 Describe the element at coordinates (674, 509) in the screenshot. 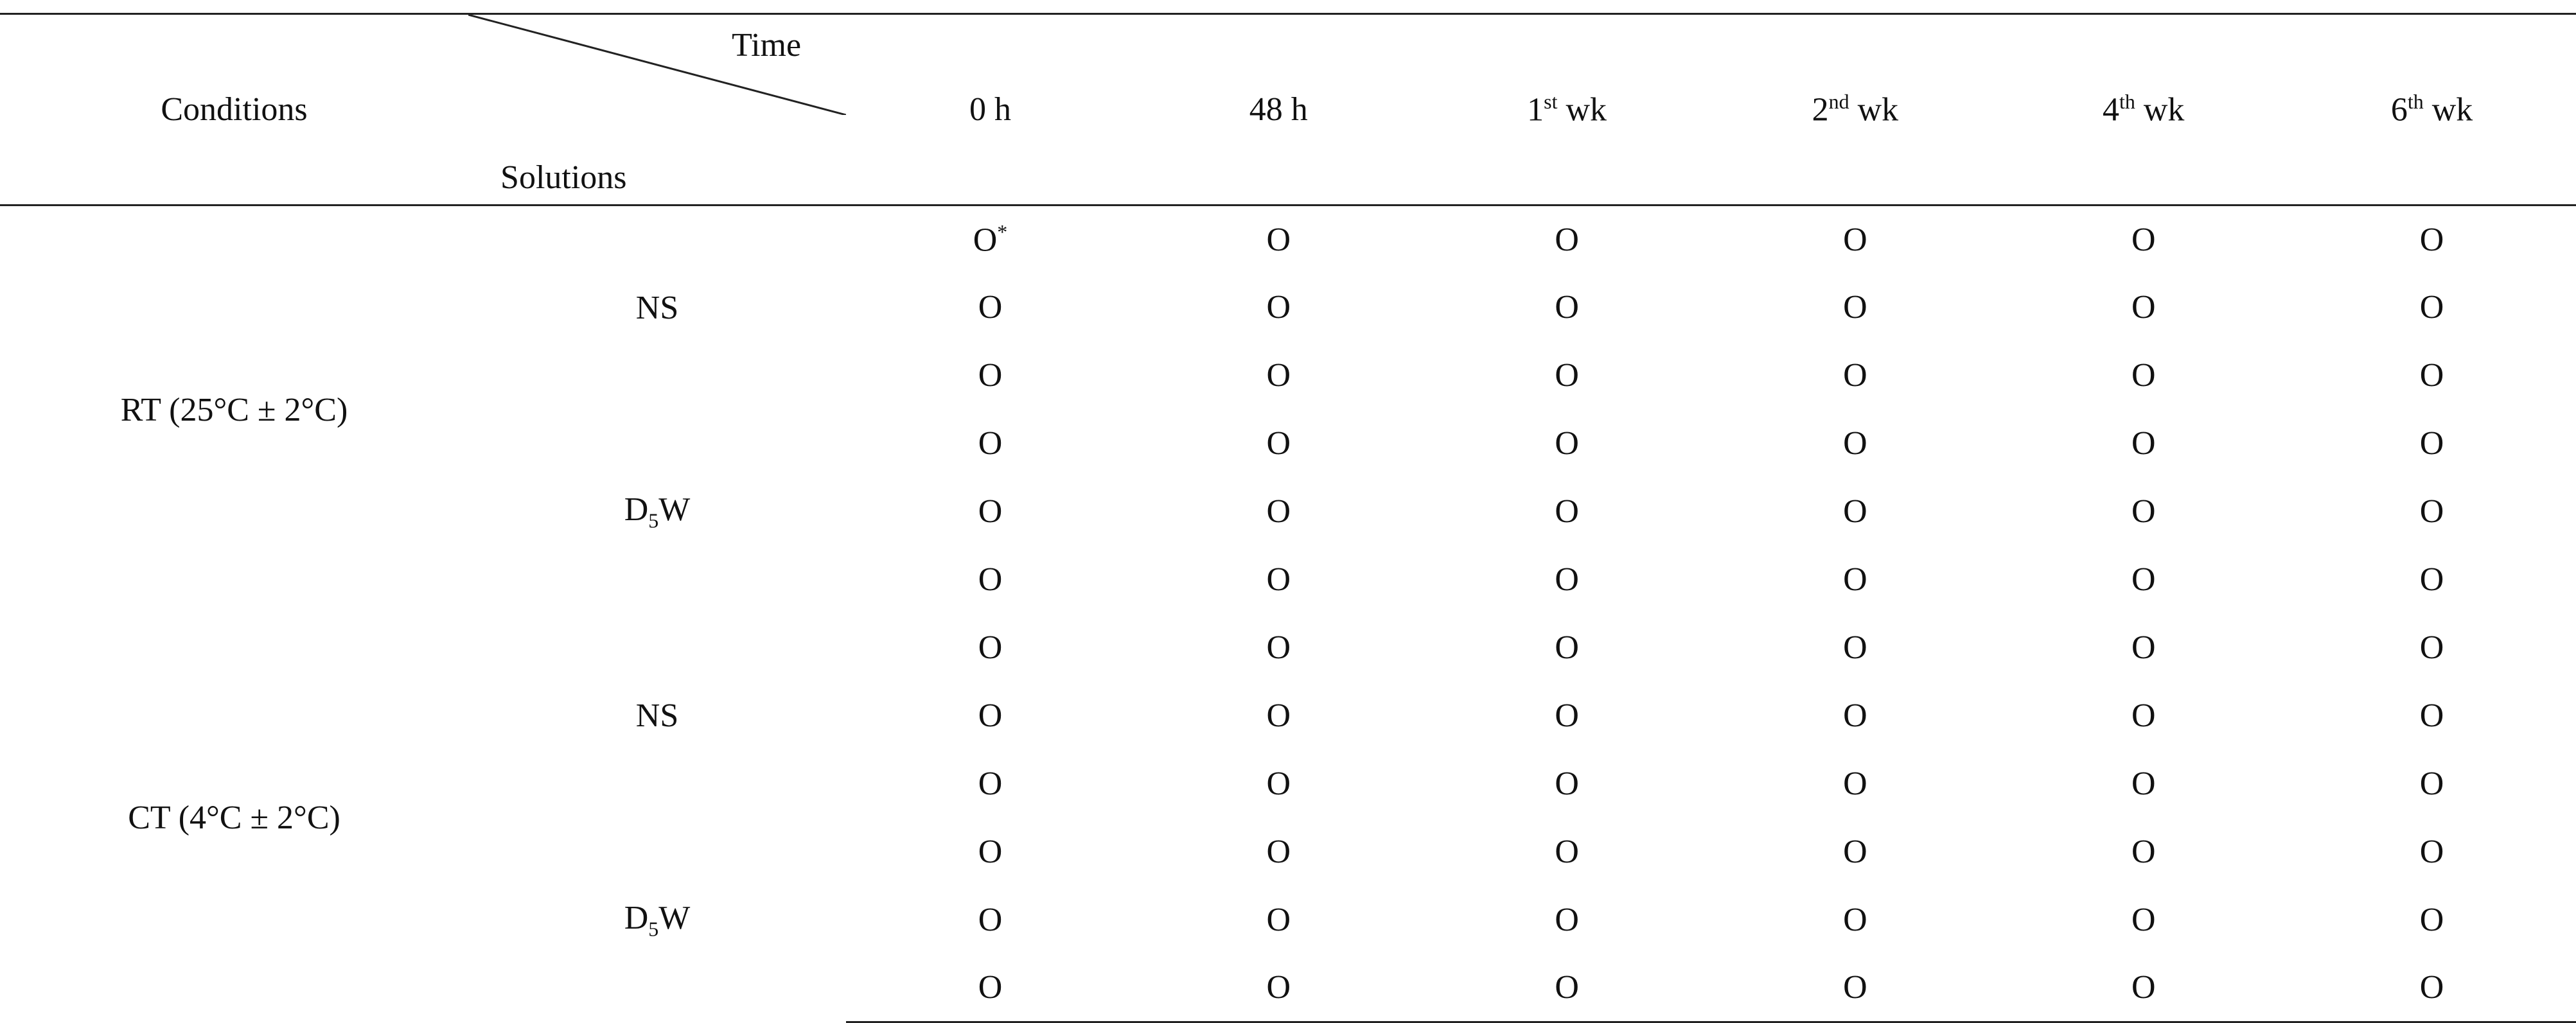

I see `text-rest: W` at that location.